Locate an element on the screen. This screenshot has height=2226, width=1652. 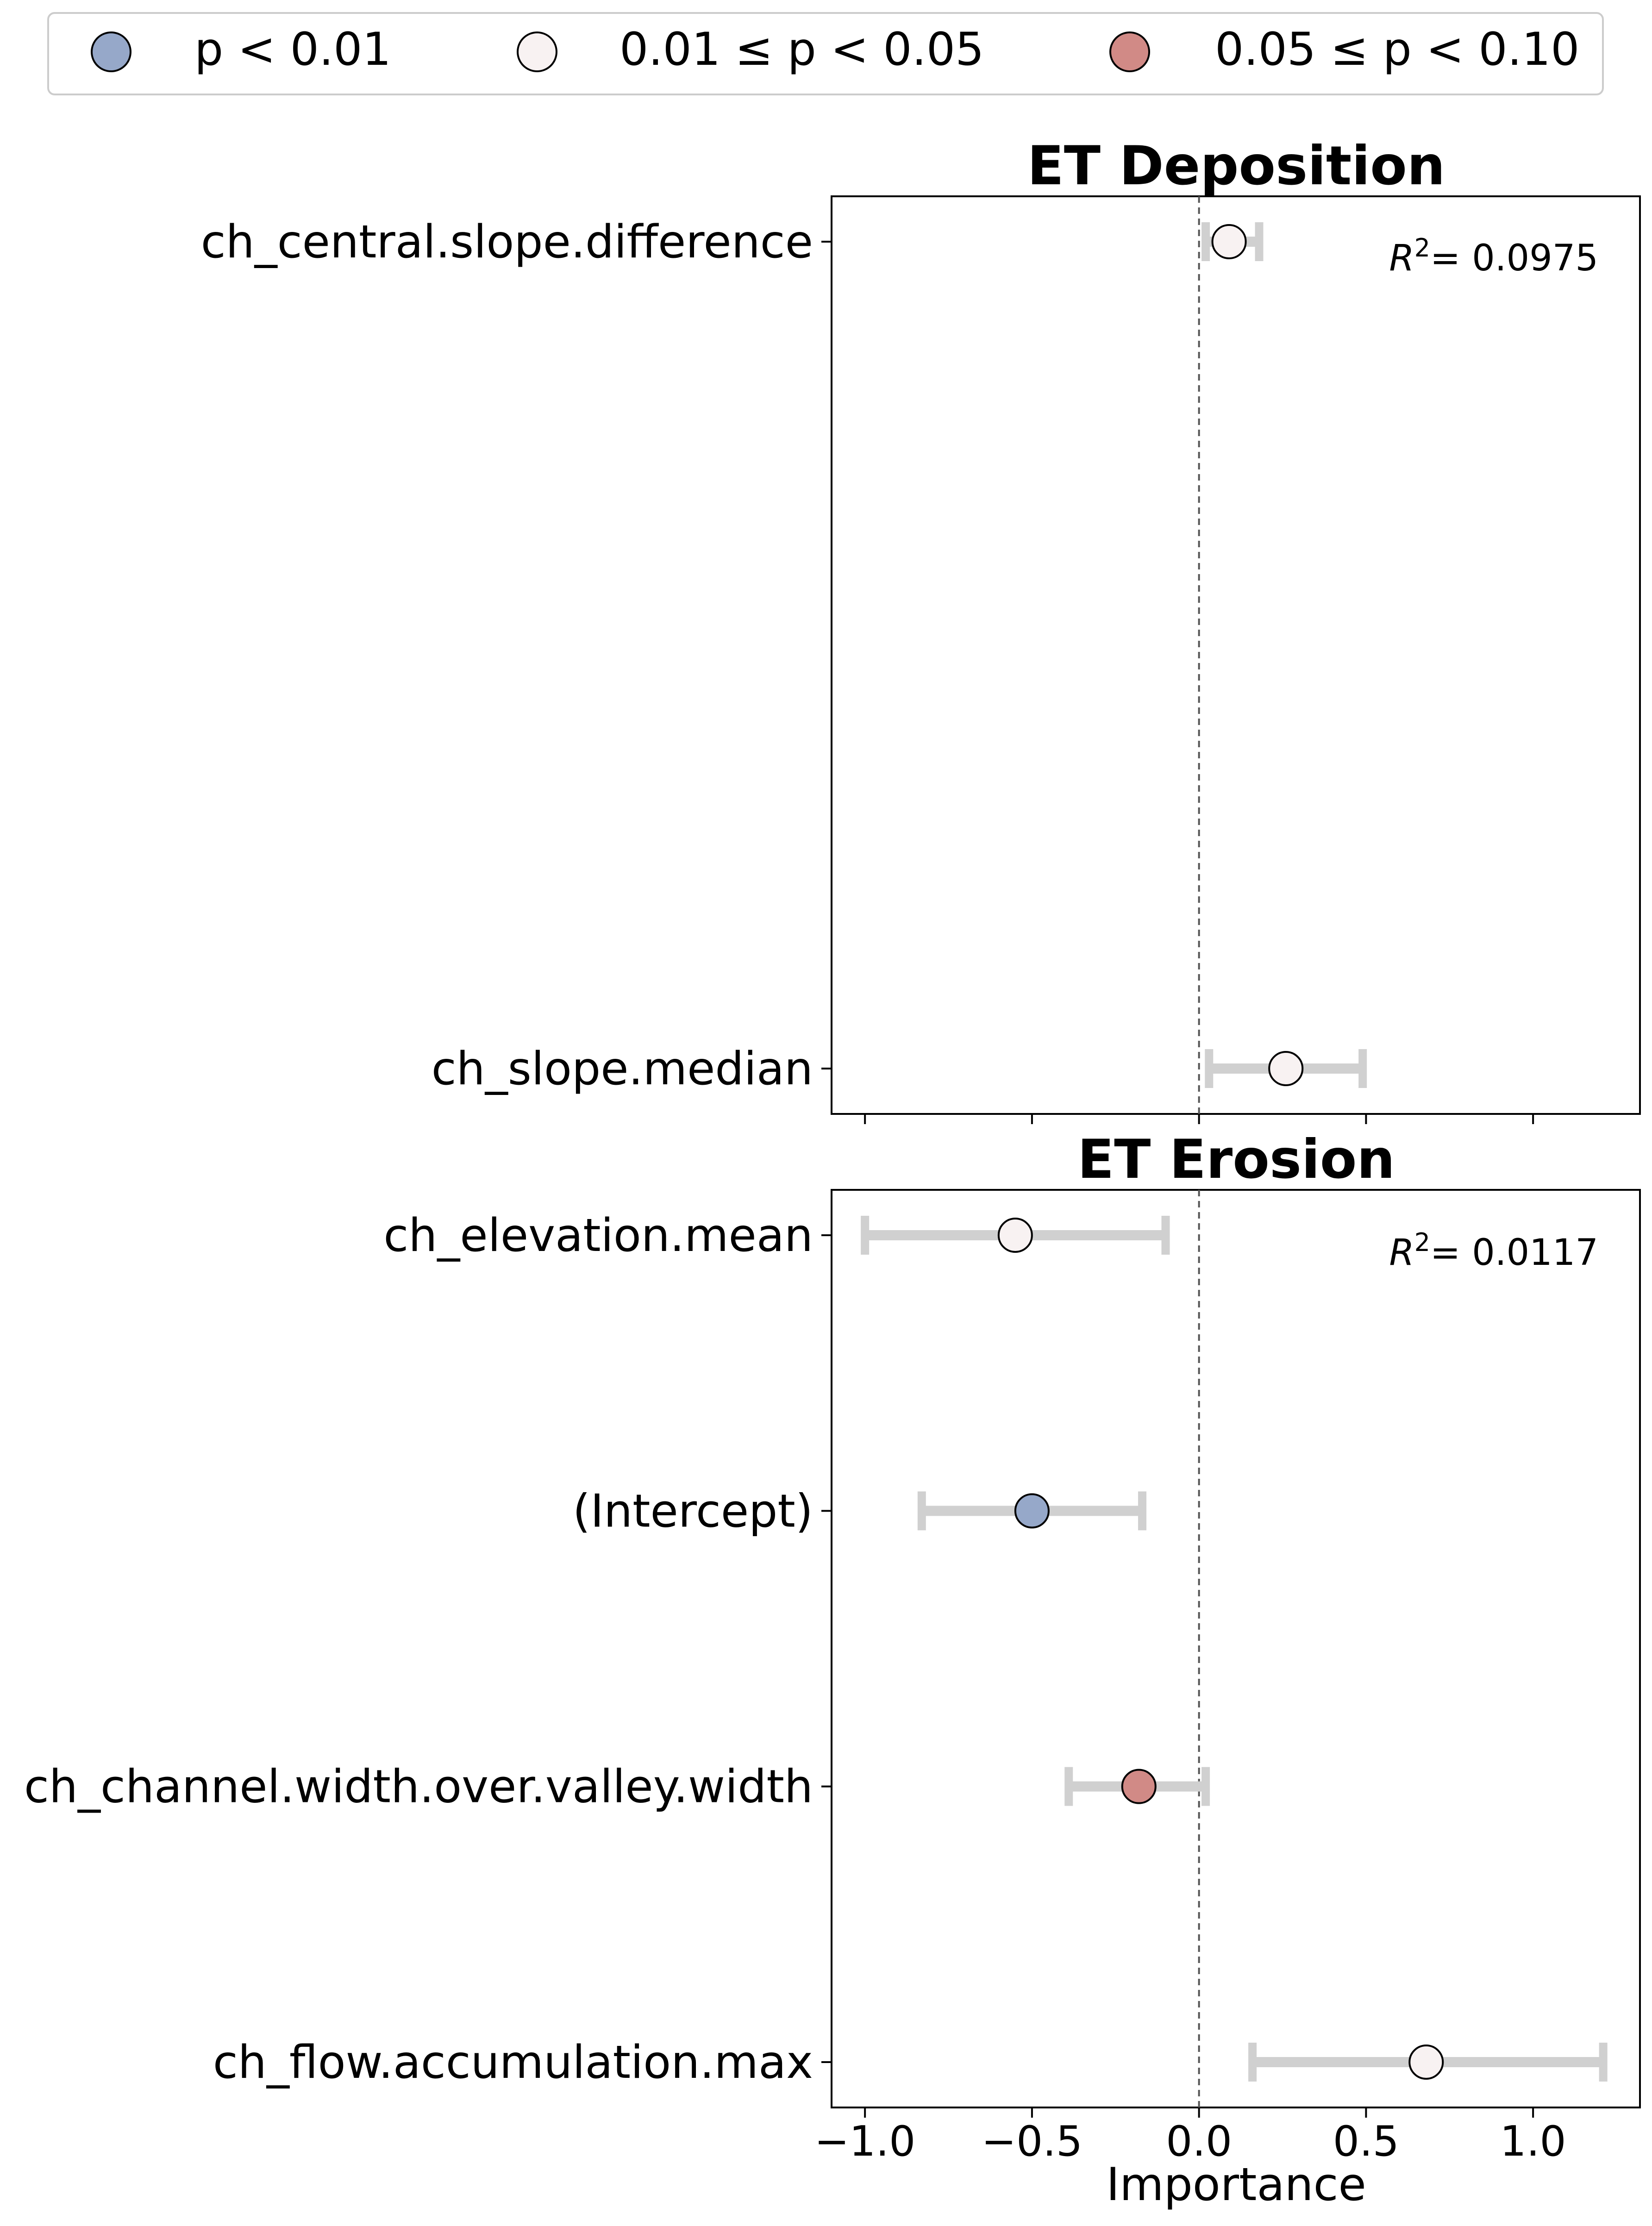
y-tick-label: ch_flow.accumulation.max is located at coordinates (513, 2062).